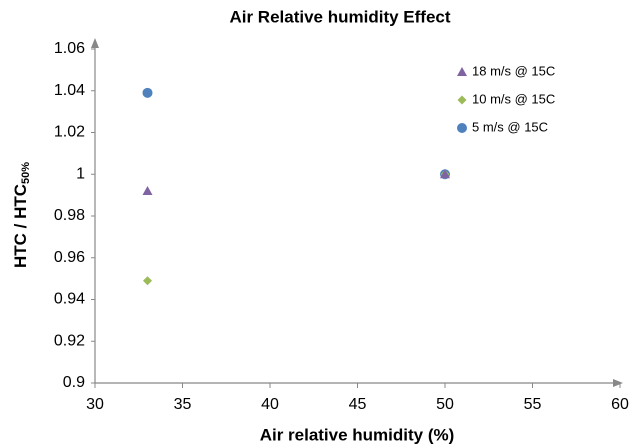  I want to click on x-tick-label: 60, so click(620, 404).